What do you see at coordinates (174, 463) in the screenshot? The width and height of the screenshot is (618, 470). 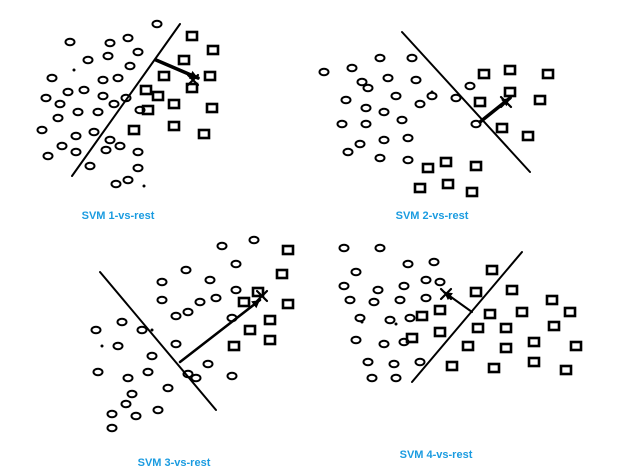 I see `panel-label-svm-3: SVM 3-vs-rest` at bounding box center [174, 463].